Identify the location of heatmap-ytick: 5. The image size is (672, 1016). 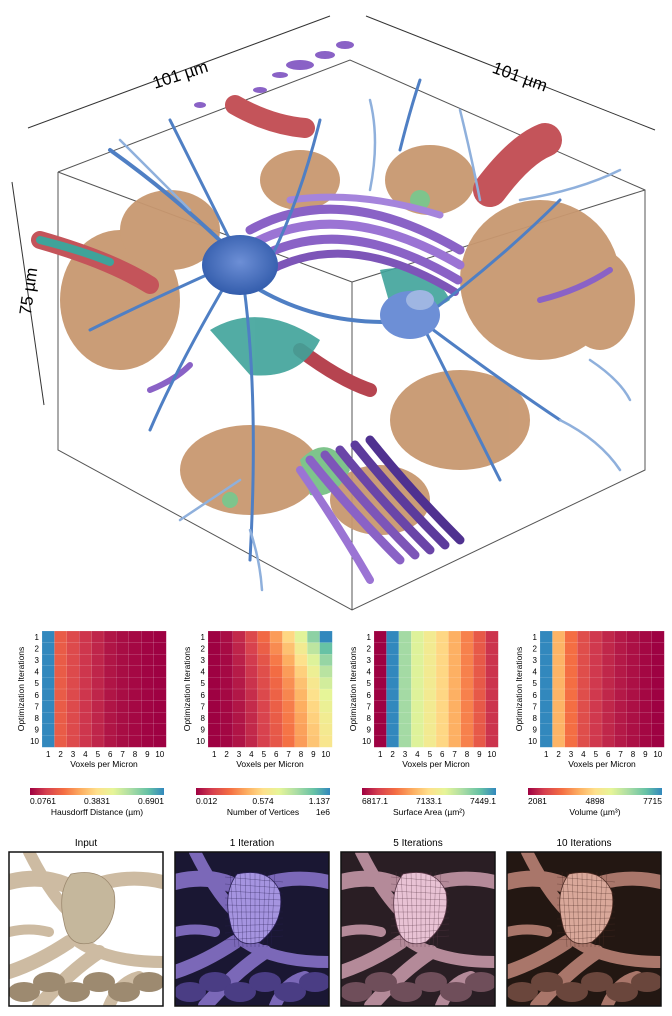
(369, 683).